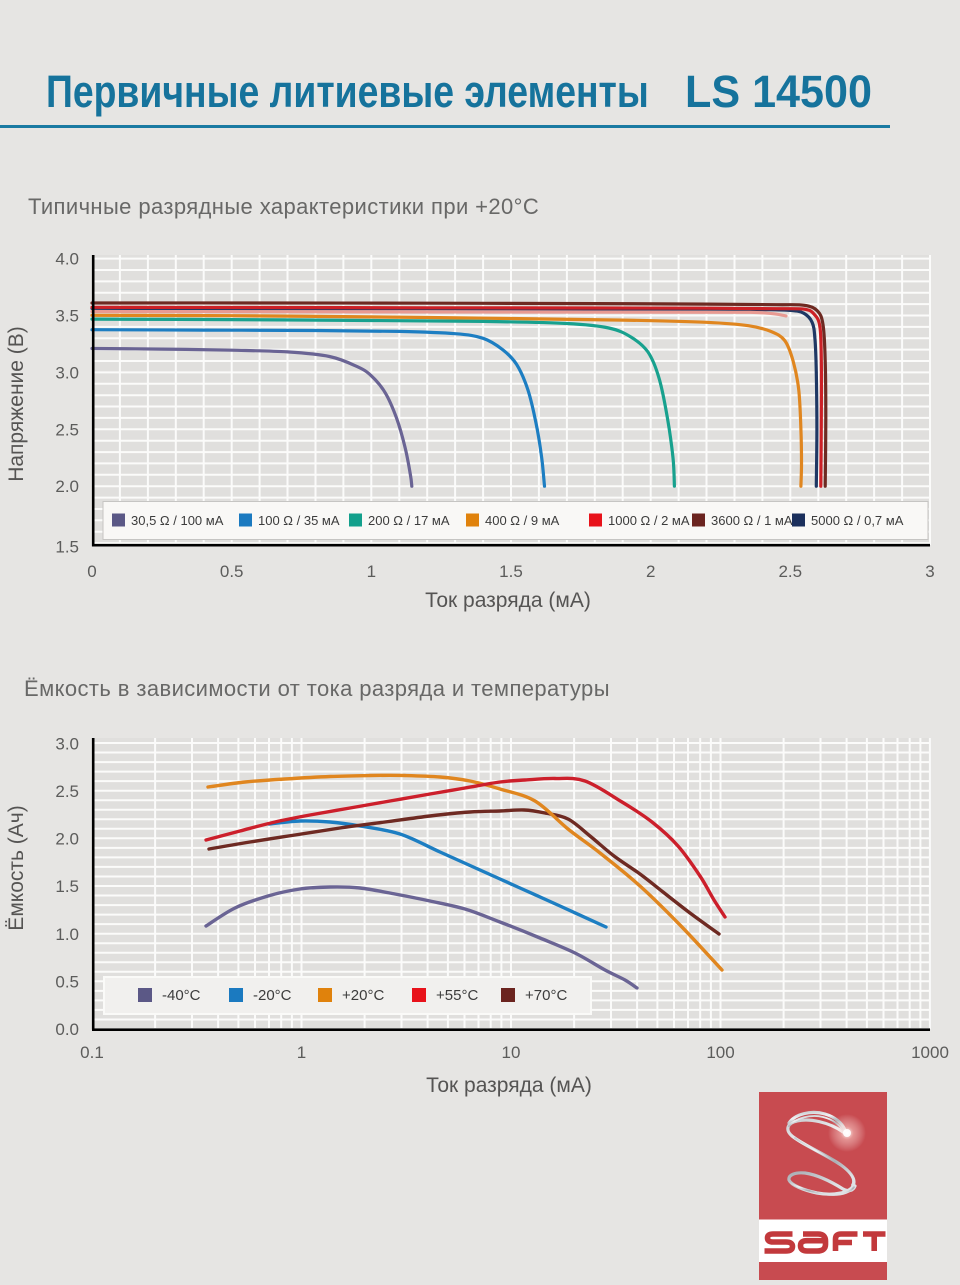 The image size is (960, 1285). I want to click on svg-text: 0.1, so click(92, 1052).